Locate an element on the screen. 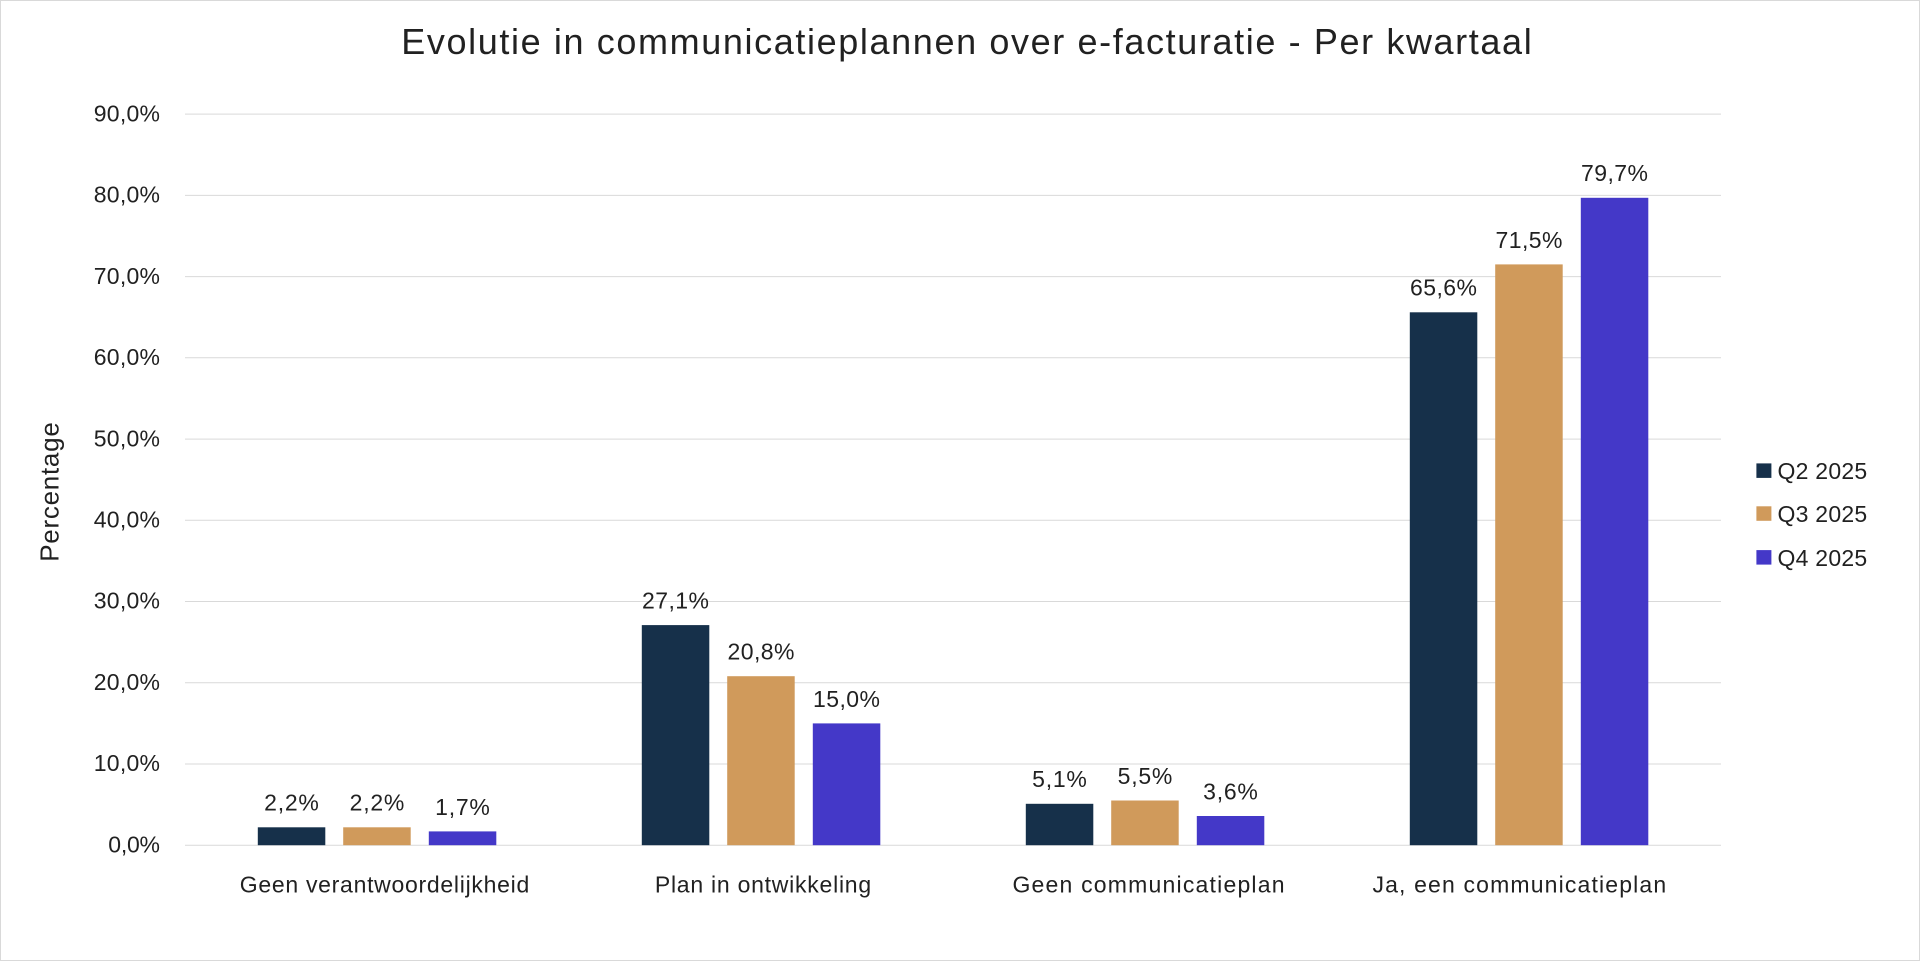 The image size is (1920, 966). svg-text: 60,0% is located at coordinates (127, 357).